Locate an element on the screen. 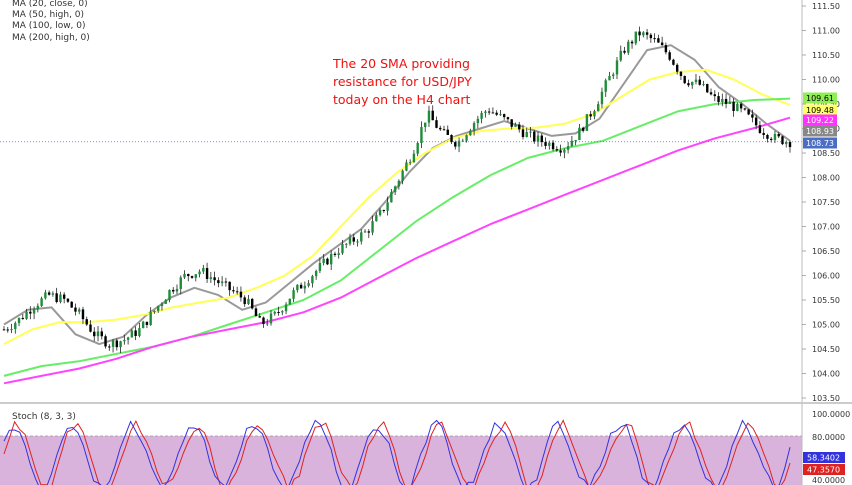 This screenshot has width=852, height=485. price-tick-label: 104.00 is located at coordinates (826, 374).